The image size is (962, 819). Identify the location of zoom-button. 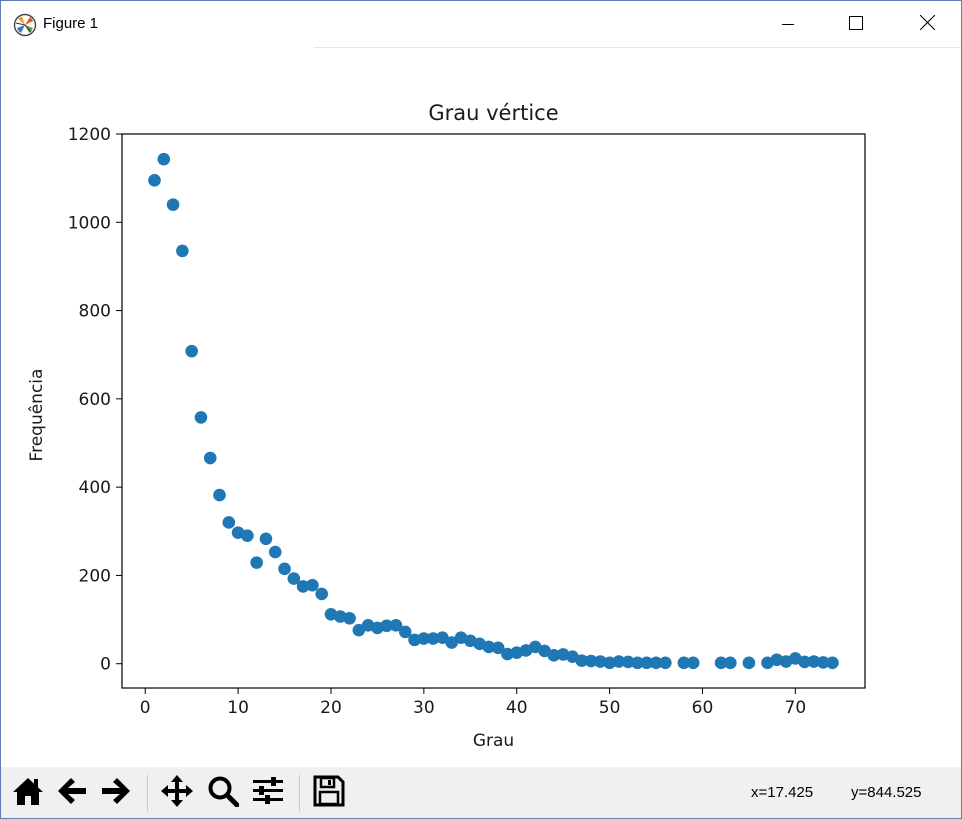
(223, 793).